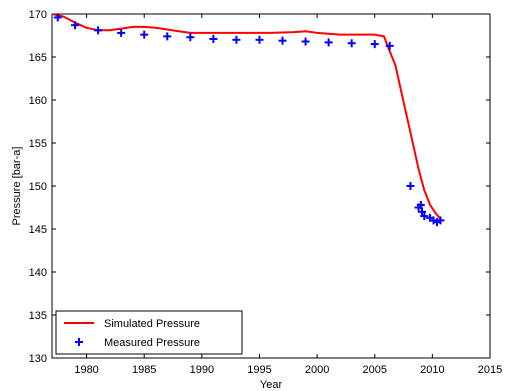  I want to click on legend-box, so click(149, 332).